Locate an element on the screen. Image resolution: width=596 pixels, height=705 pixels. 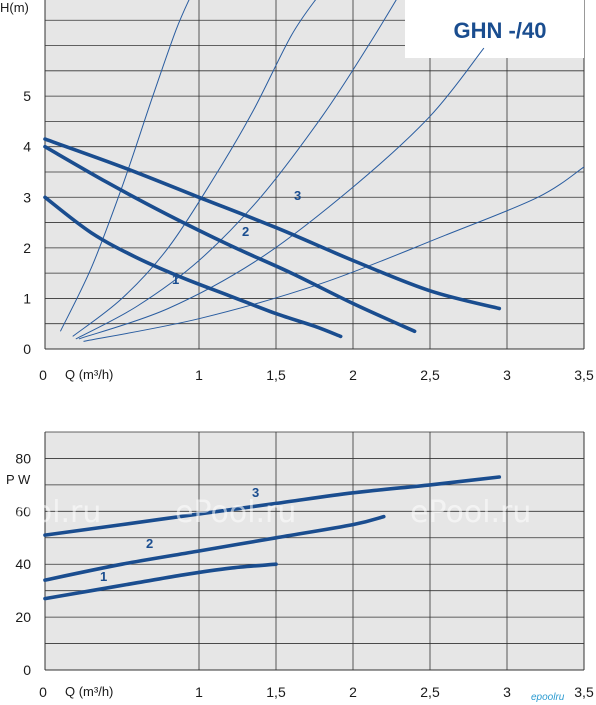
model-box is located at coordinates (494, 29).